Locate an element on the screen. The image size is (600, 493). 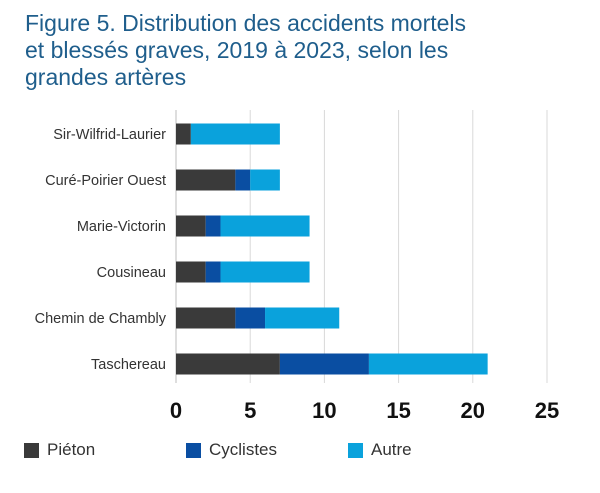
bar-0-autre is located at coordinates (235, 134).